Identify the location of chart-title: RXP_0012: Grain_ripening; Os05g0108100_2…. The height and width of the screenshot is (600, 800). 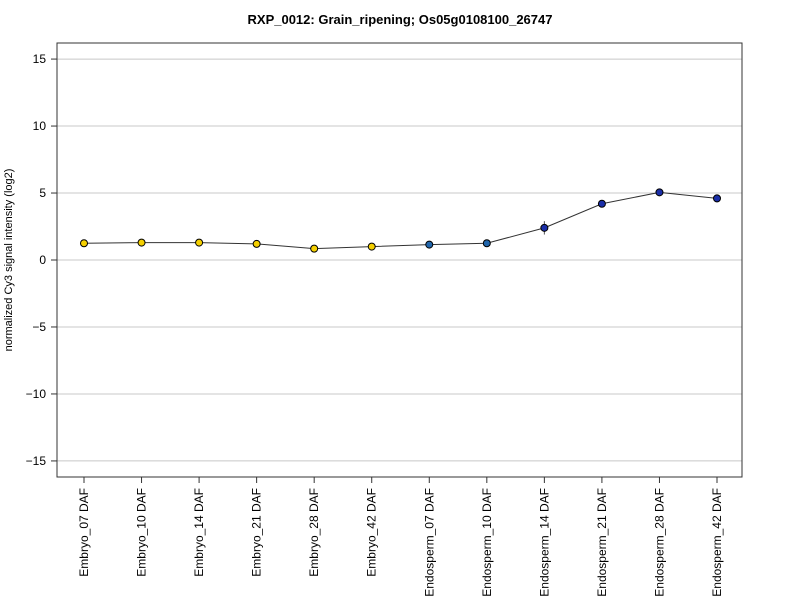
(400, 19).